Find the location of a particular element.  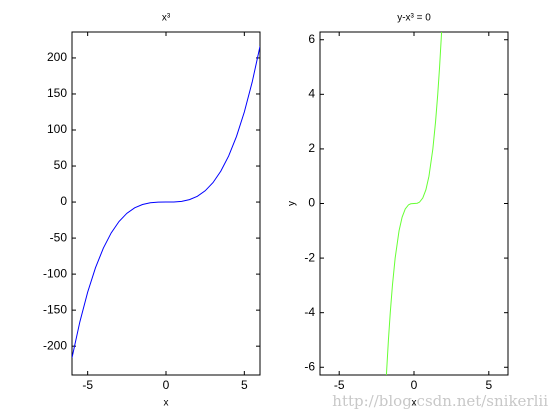

y-tick-label: 4 is located at coordinates (311, 93).